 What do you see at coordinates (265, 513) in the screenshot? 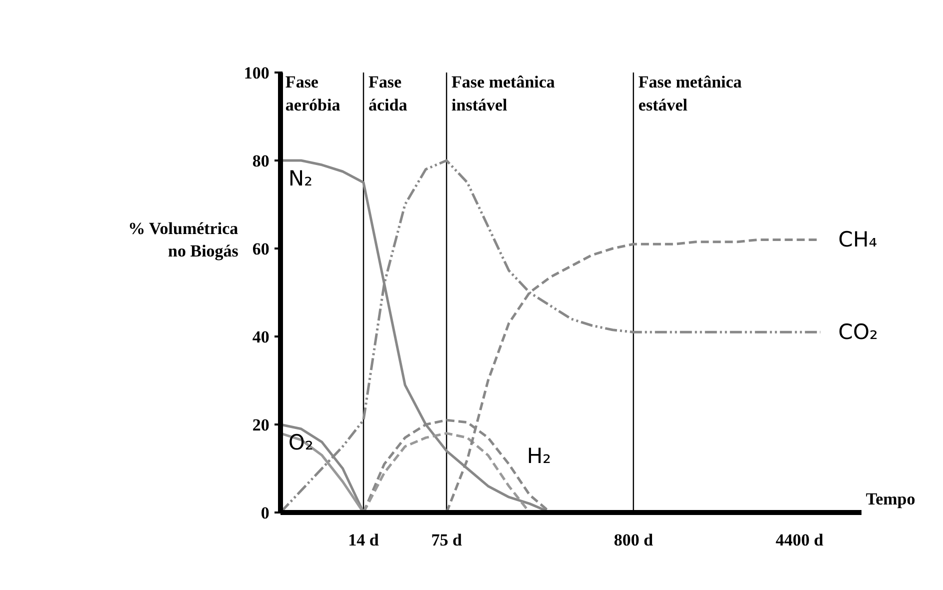
I see `y-tick-label: 0` at bounding box center [265, 513].